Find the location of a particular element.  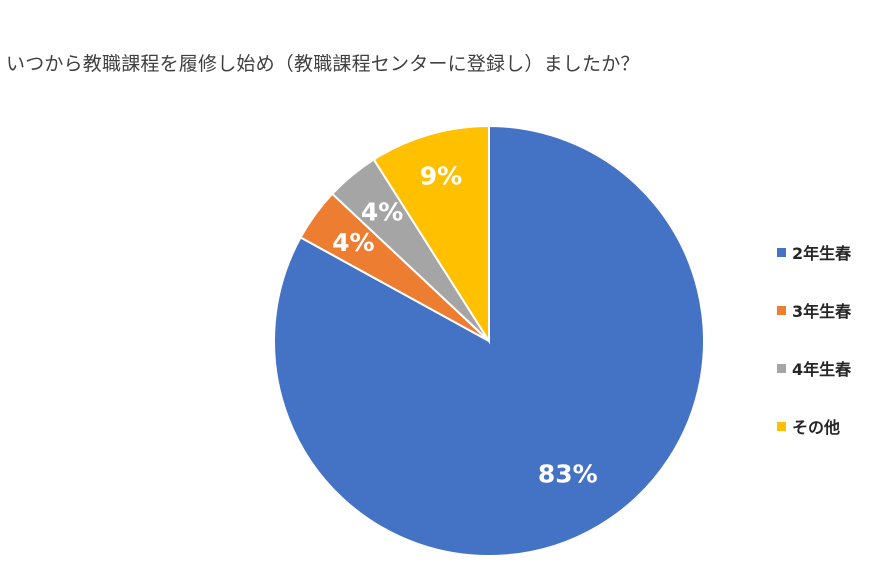

legend-label: 3年生春 is located at coordinates (822, 311).